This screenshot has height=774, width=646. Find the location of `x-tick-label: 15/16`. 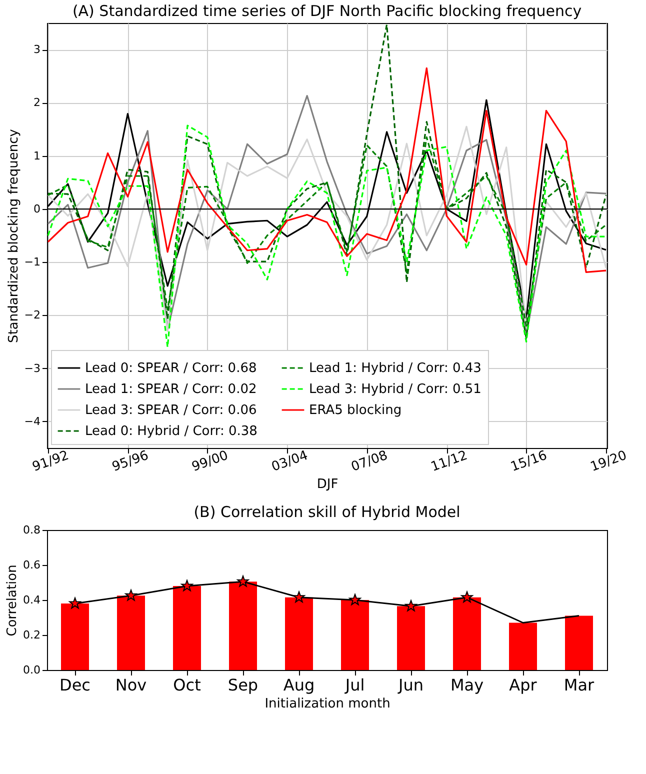

x-tick-label: 15/16 is located at coordinates (529, 462).